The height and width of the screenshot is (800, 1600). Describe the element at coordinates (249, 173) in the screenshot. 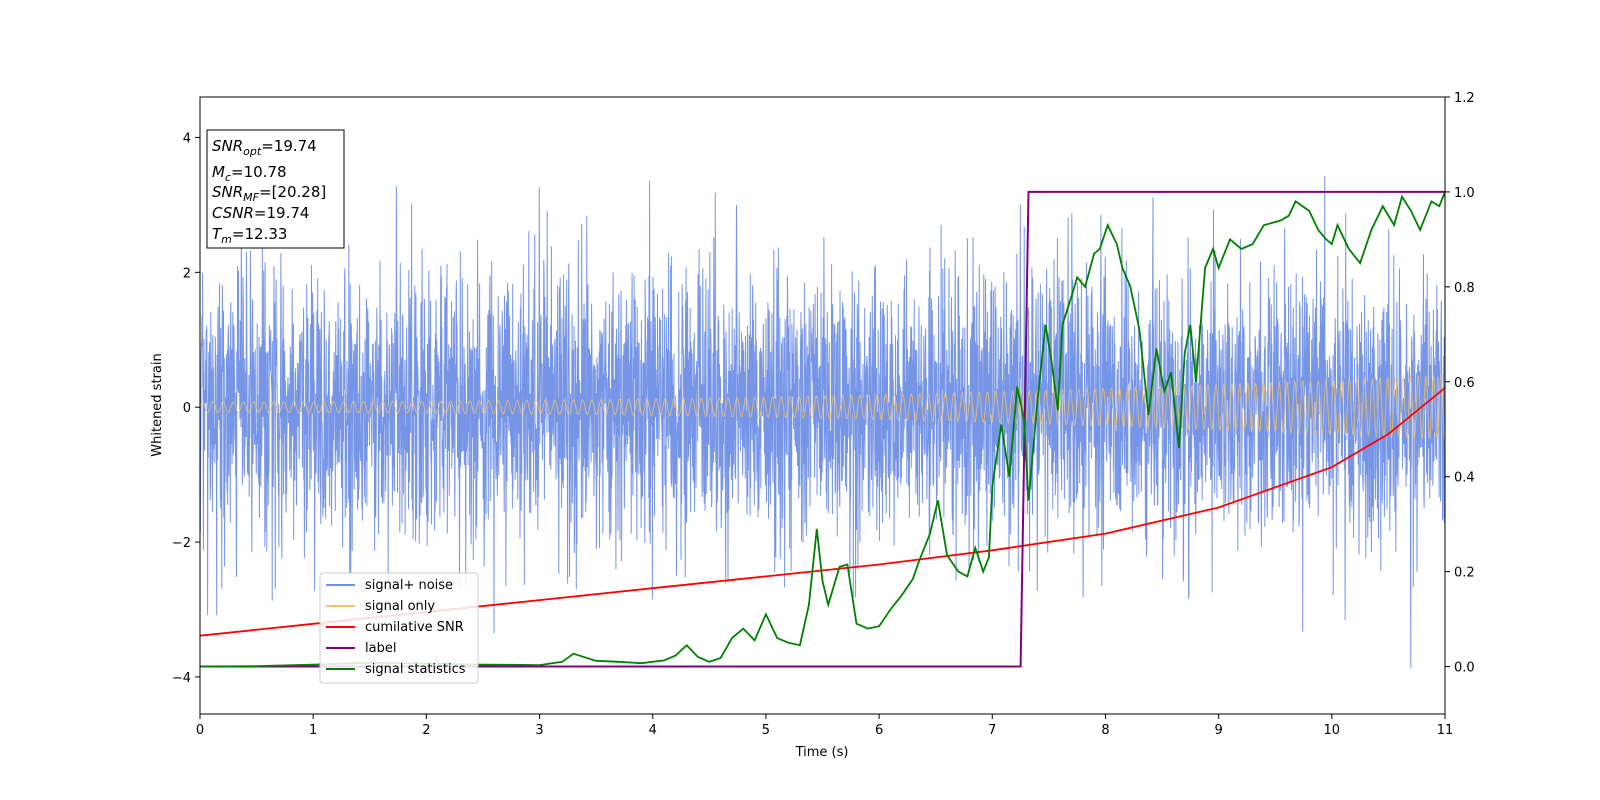

I see `info-mc: Mc=10.78` at that location.